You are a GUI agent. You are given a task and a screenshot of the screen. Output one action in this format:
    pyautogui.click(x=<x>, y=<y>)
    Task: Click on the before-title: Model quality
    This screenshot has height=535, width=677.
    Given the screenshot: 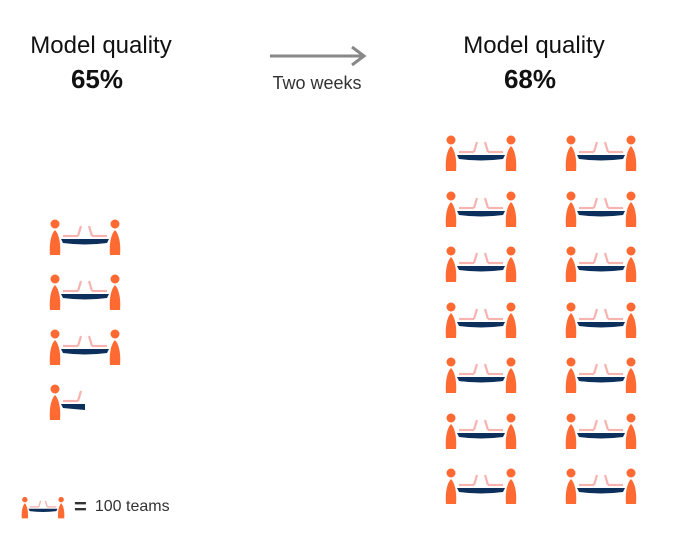 What is the action you would take?
    pyautogui.click(x=101, y=45)
    